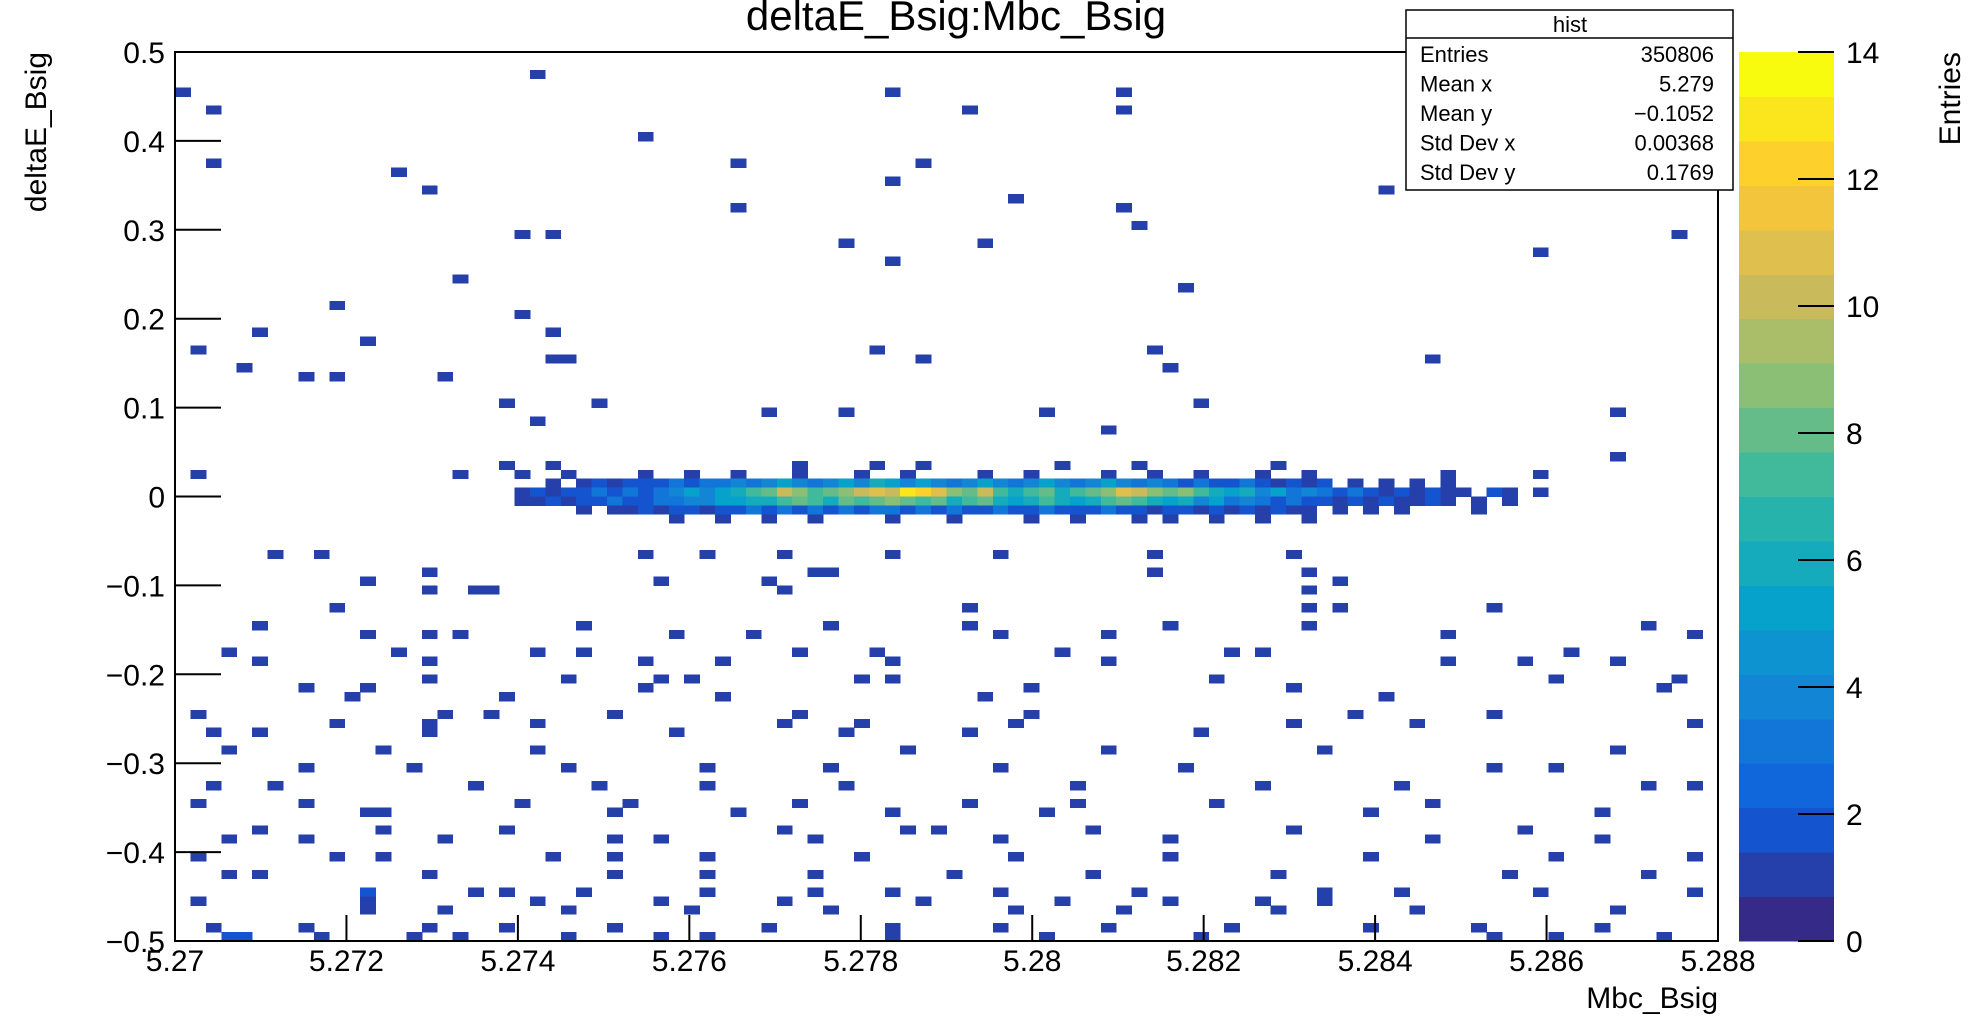 This screenshot has height=1023, width=1972. Describe the element at coordinates (1677, 54) in the screenshot. I see `stat-value: 350806` at that location.